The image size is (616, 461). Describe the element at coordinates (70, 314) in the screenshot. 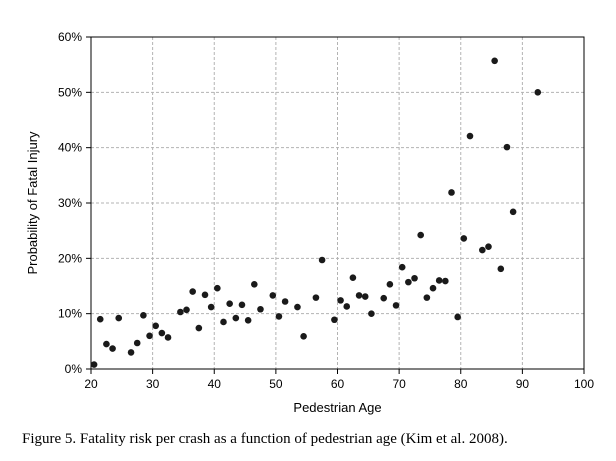

I see `y-tick-label: 10%` at that location.